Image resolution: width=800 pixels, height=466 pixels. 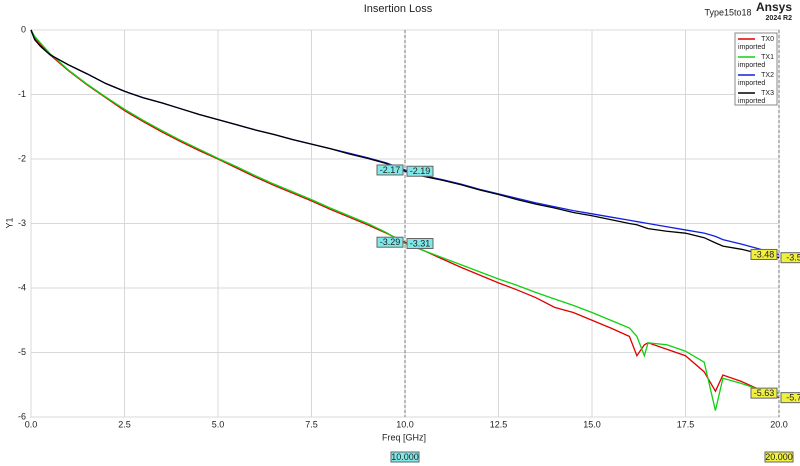 I want to click on legend-label: TX3, so click(x=767, y=93).